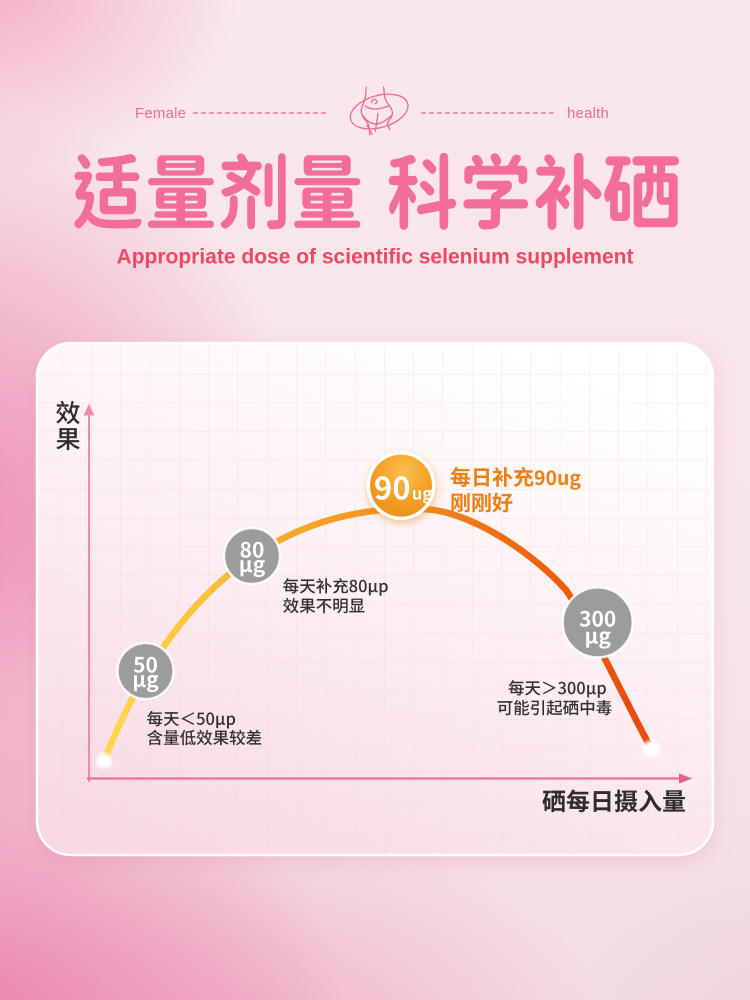  What do you see at coordinates (588, 113) in the screenshot?
I see `svg-text: health` at bounding box center [588, 113].